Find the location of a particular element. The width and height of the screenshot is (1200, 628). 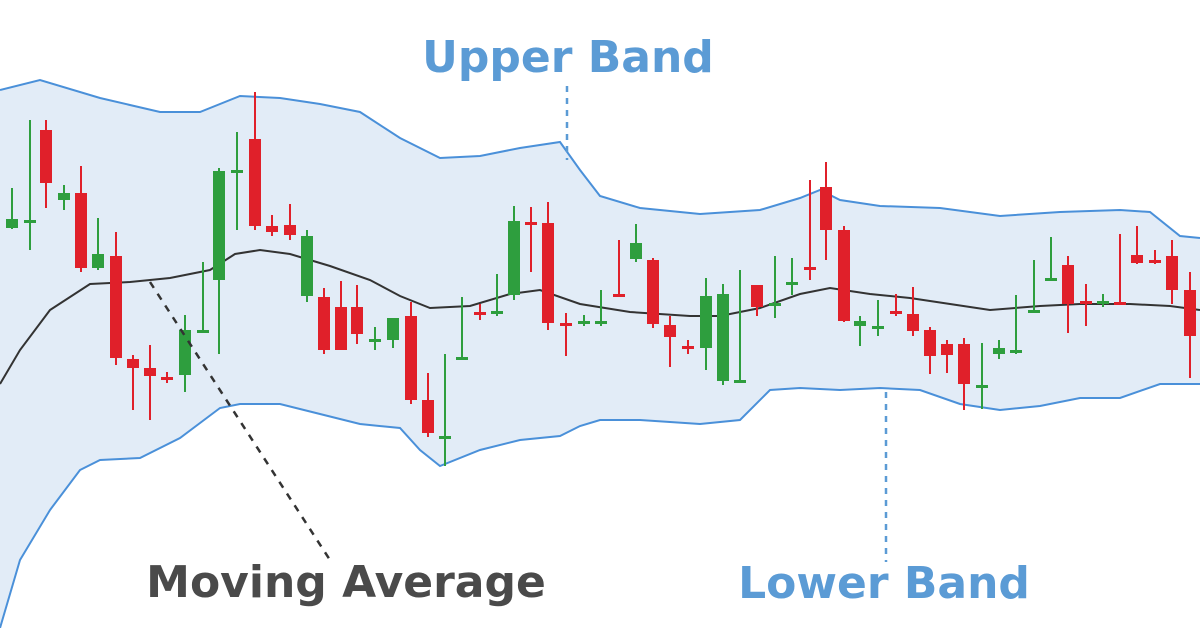

upper-band-label: Upper Band is located at coordinates (568, 57).